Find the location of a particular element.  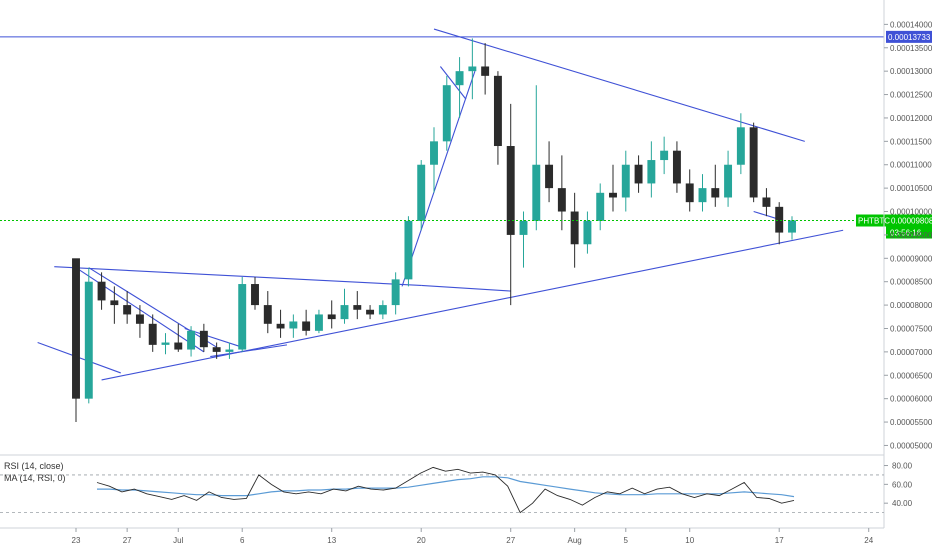

trendline-upper-consolidation is located at coordinates (238, 276).